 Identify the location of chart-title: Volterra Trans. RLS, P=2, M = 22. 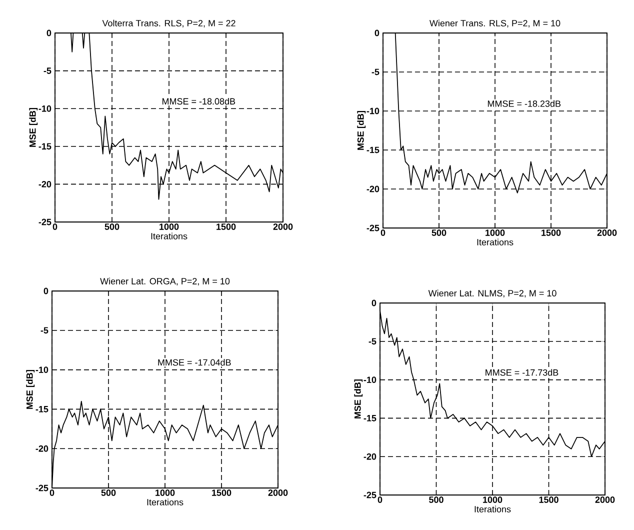
(169, 24).